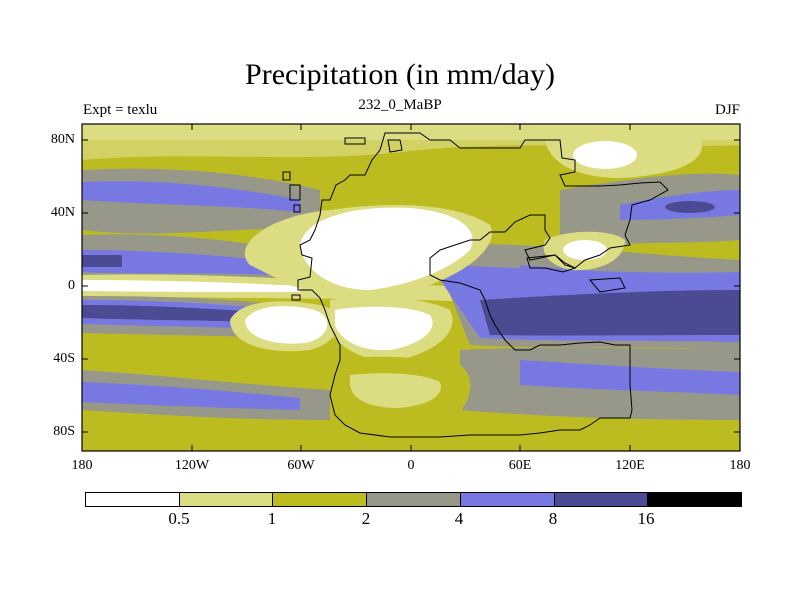 The image size is (800, 600). Describe the element at coordinates (690, 207) in the screenshot. I see `cell-north-dark-east` at that location.